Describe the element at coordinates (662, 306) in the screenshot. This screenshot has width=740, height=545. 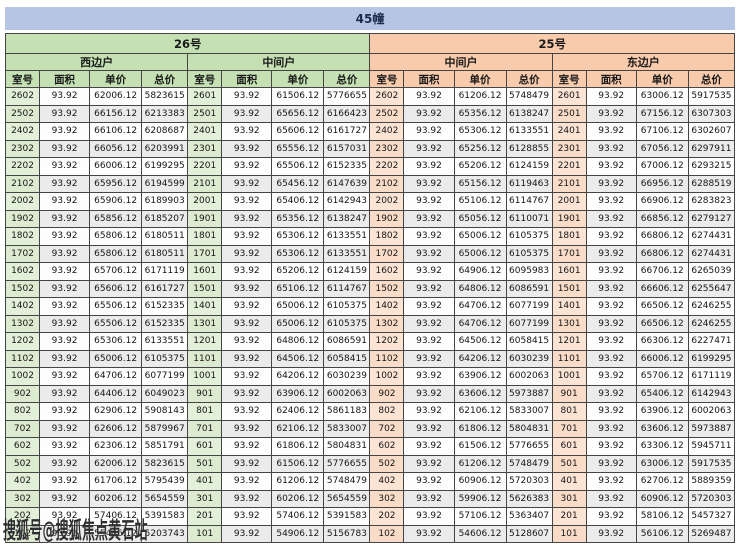
I see `unit-price-cell: 66506.12` at that location.